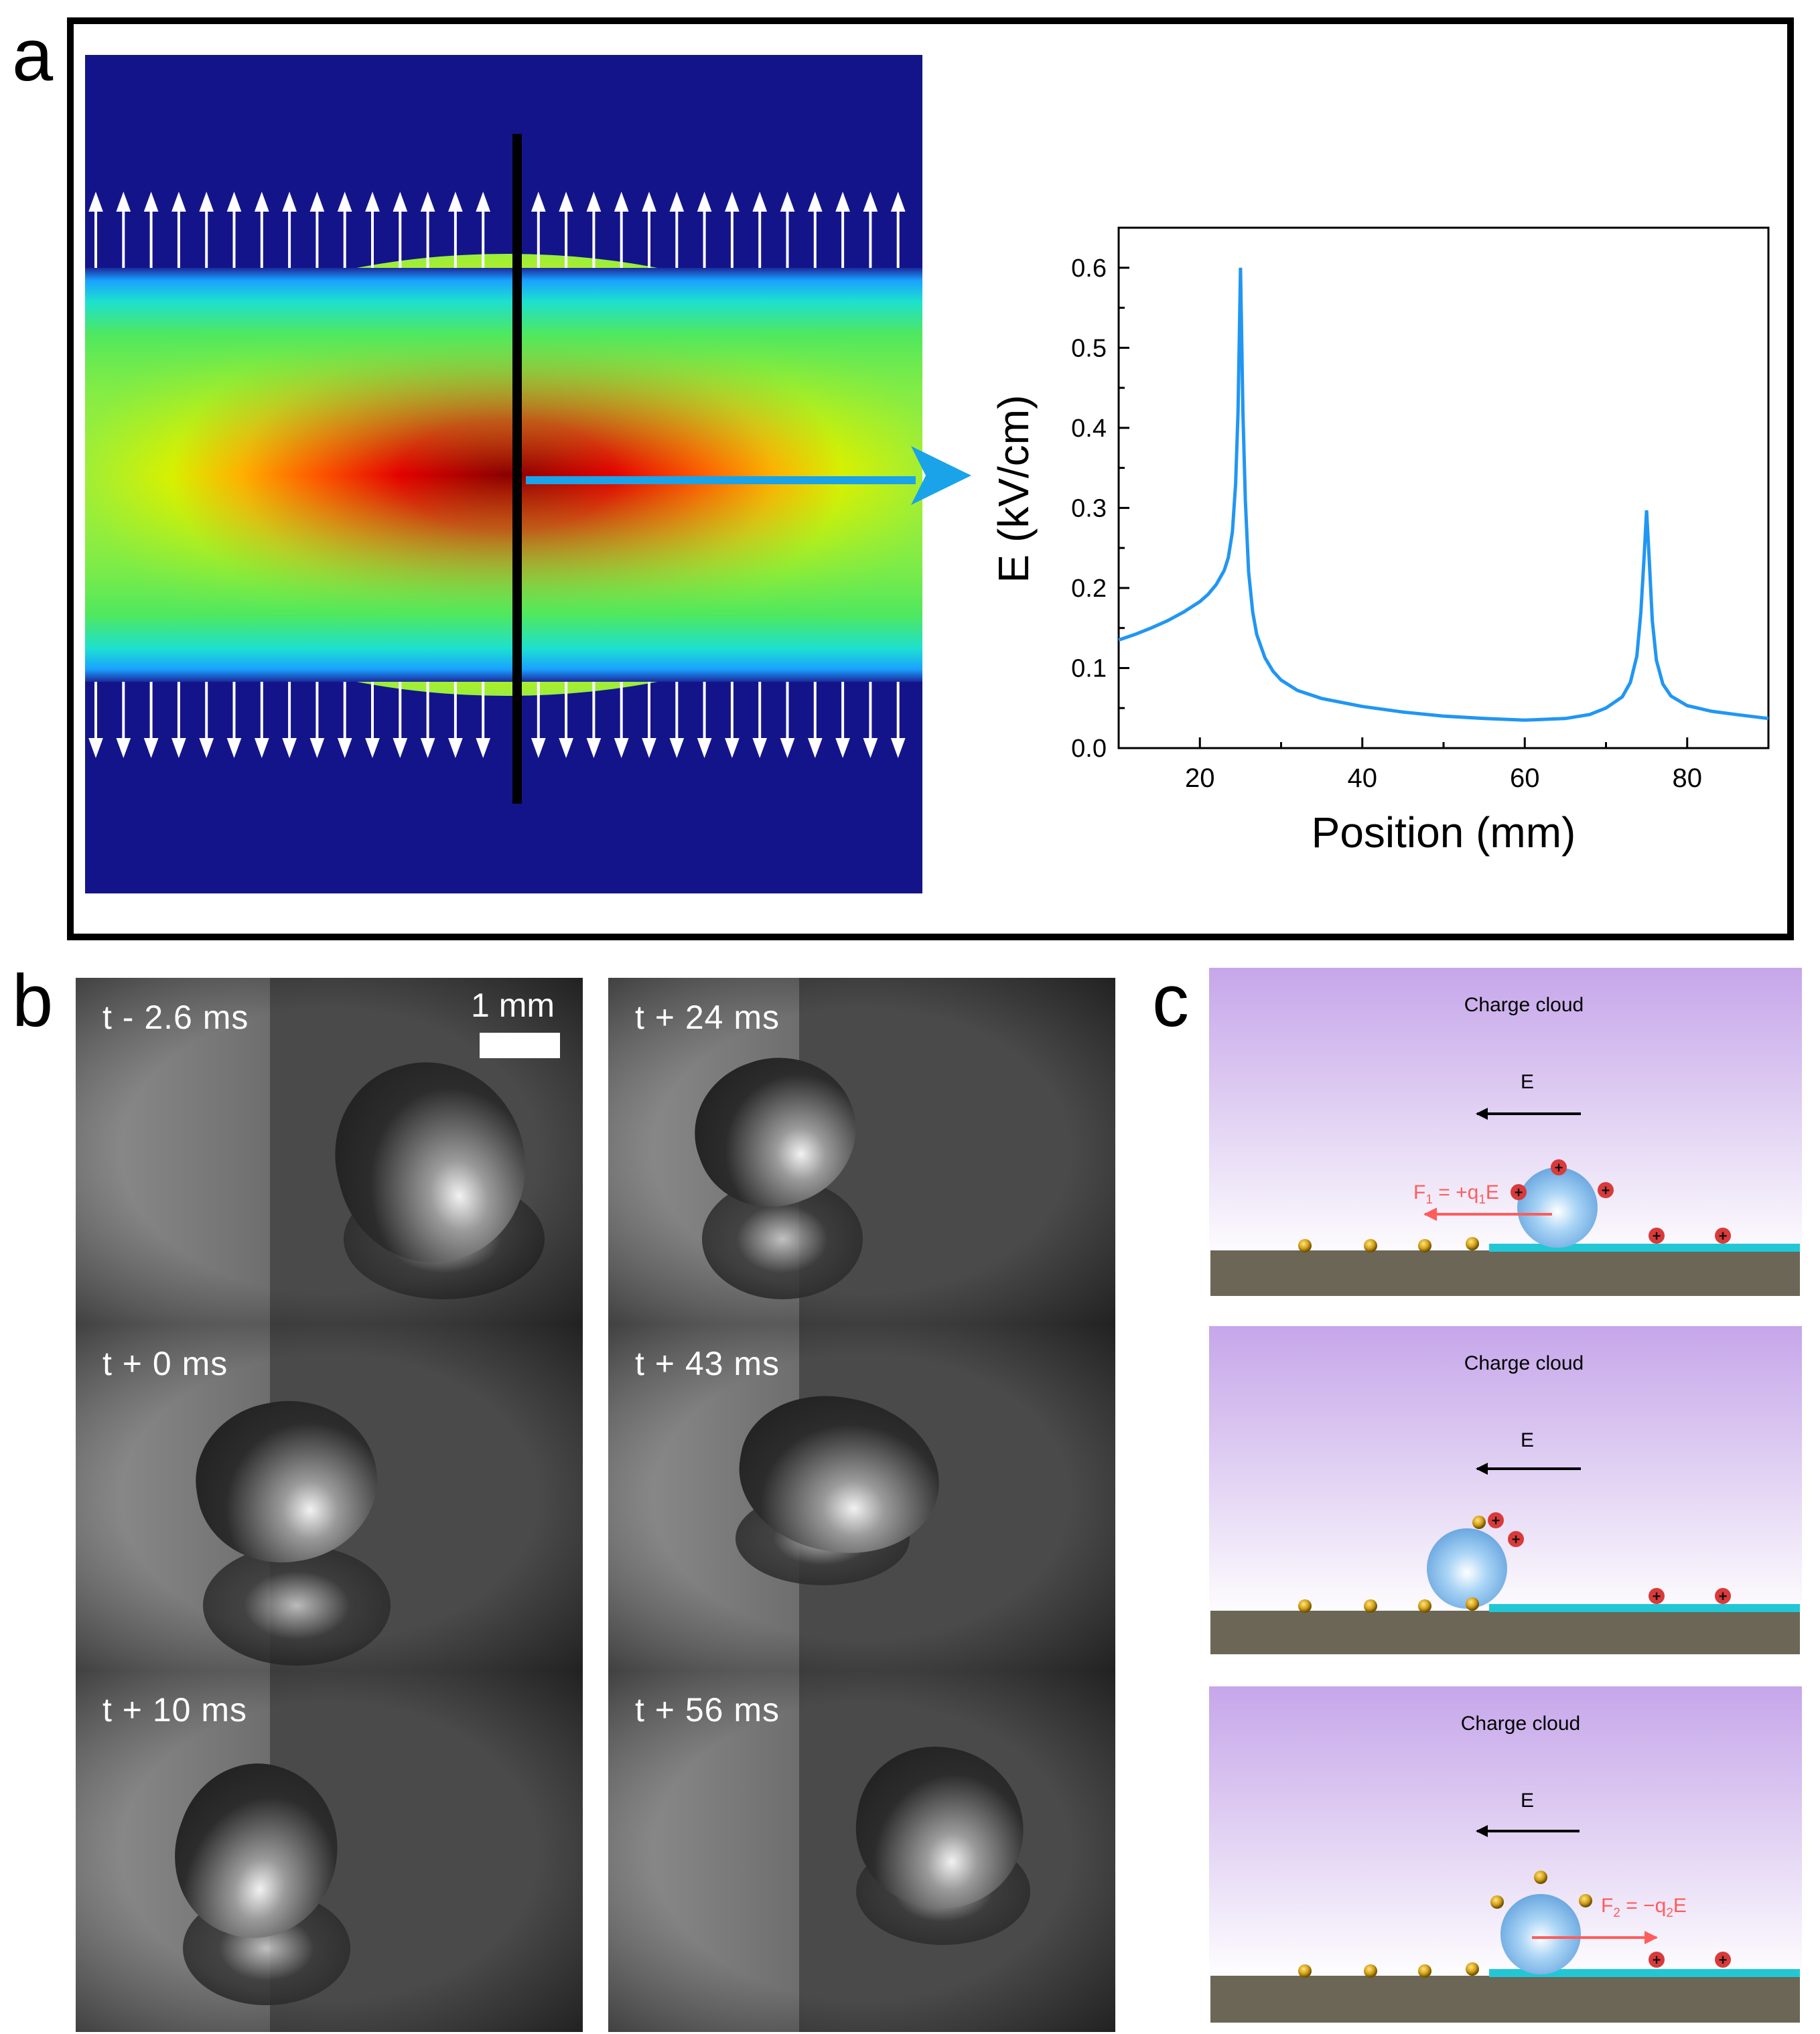 This screenshot has width=1820, height=2034. I want to click on frame-4-time: t + 43 ms, so click(708, 1363).